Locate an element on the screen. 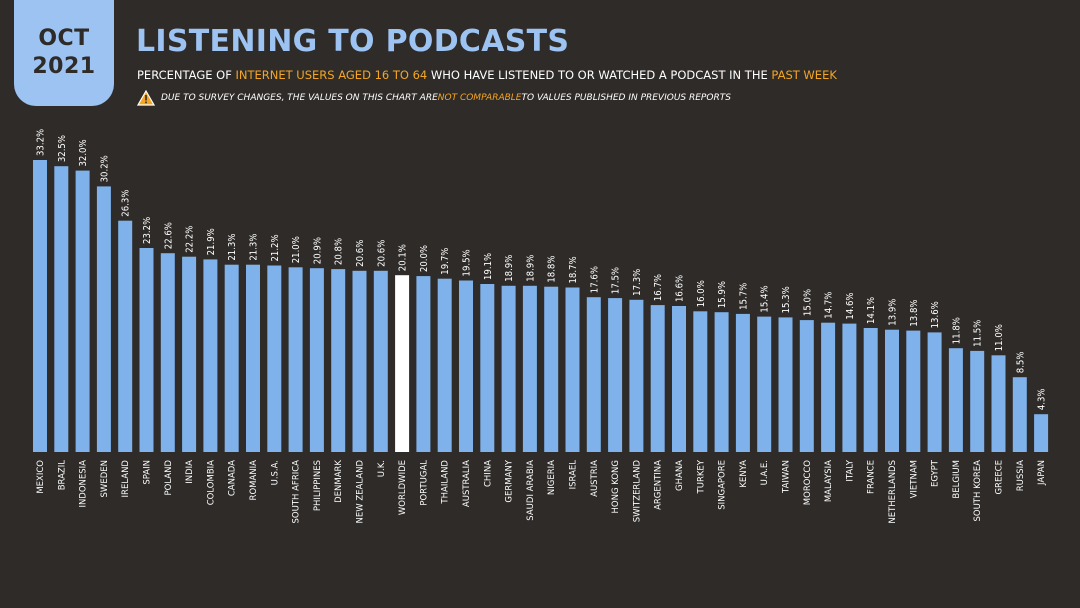 The image size is (1080, 608). value-label: 13.8% is located at coordinates (914, 312).